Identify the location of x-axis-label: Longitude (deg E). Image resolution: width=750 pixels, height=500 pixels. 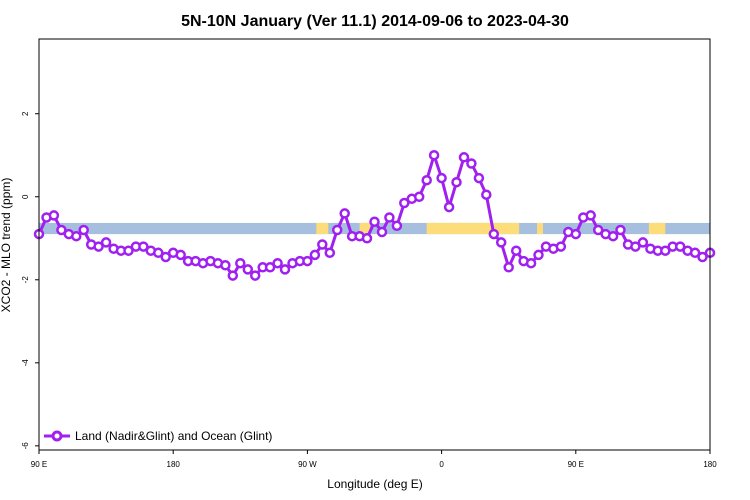
(374, 484).